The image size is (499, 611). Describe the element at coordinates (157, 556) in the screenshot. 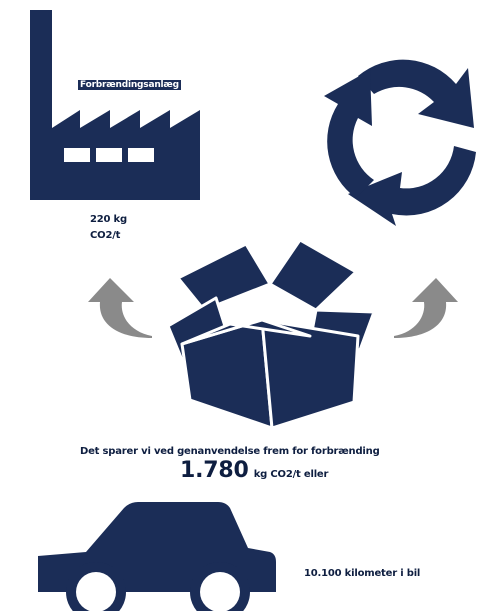

I see `car-icon` at that location.